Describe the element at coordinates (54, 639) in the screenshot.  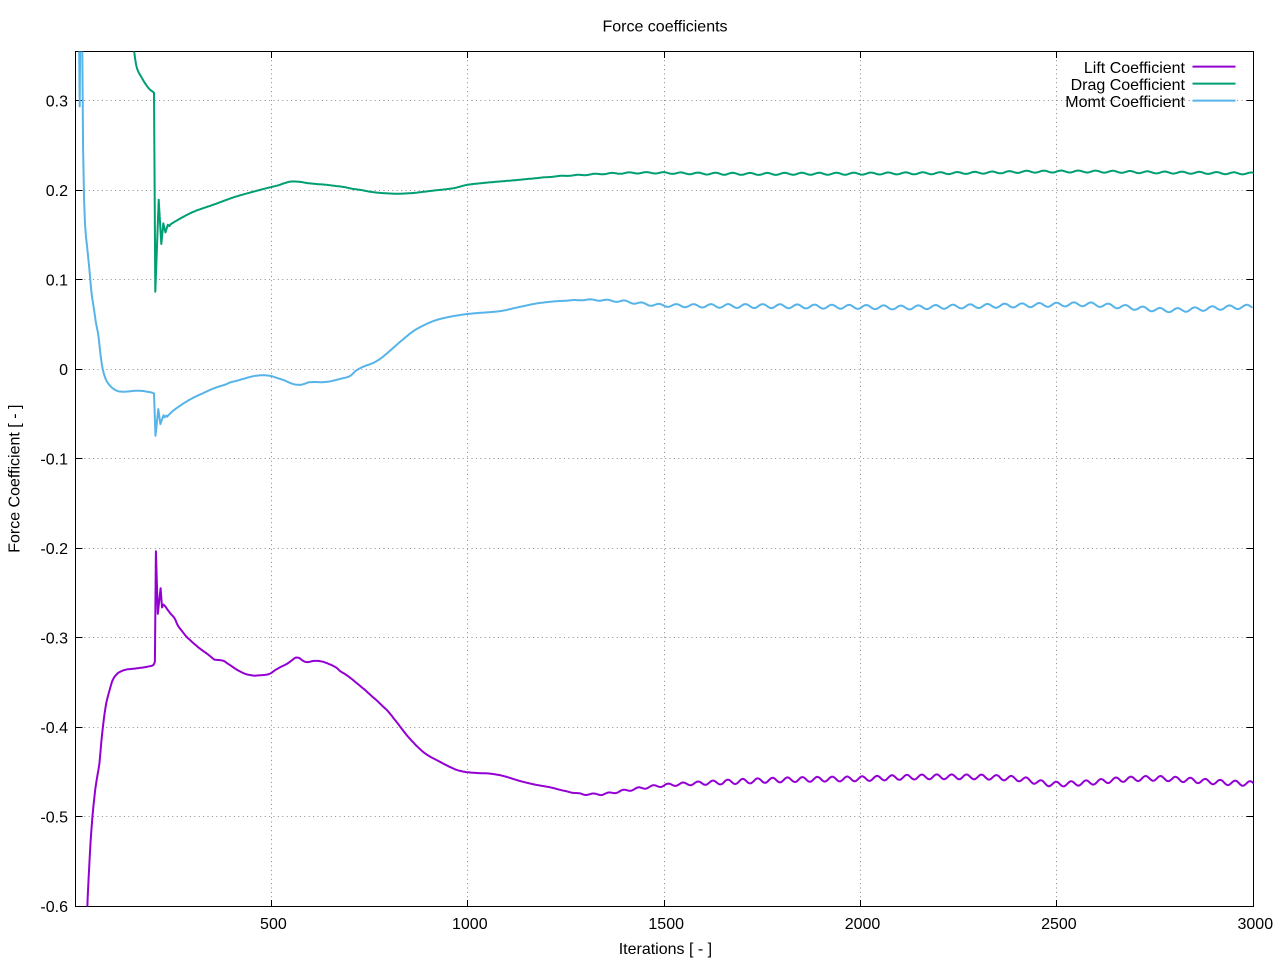
I see `svg-text: -0.3` at that location.